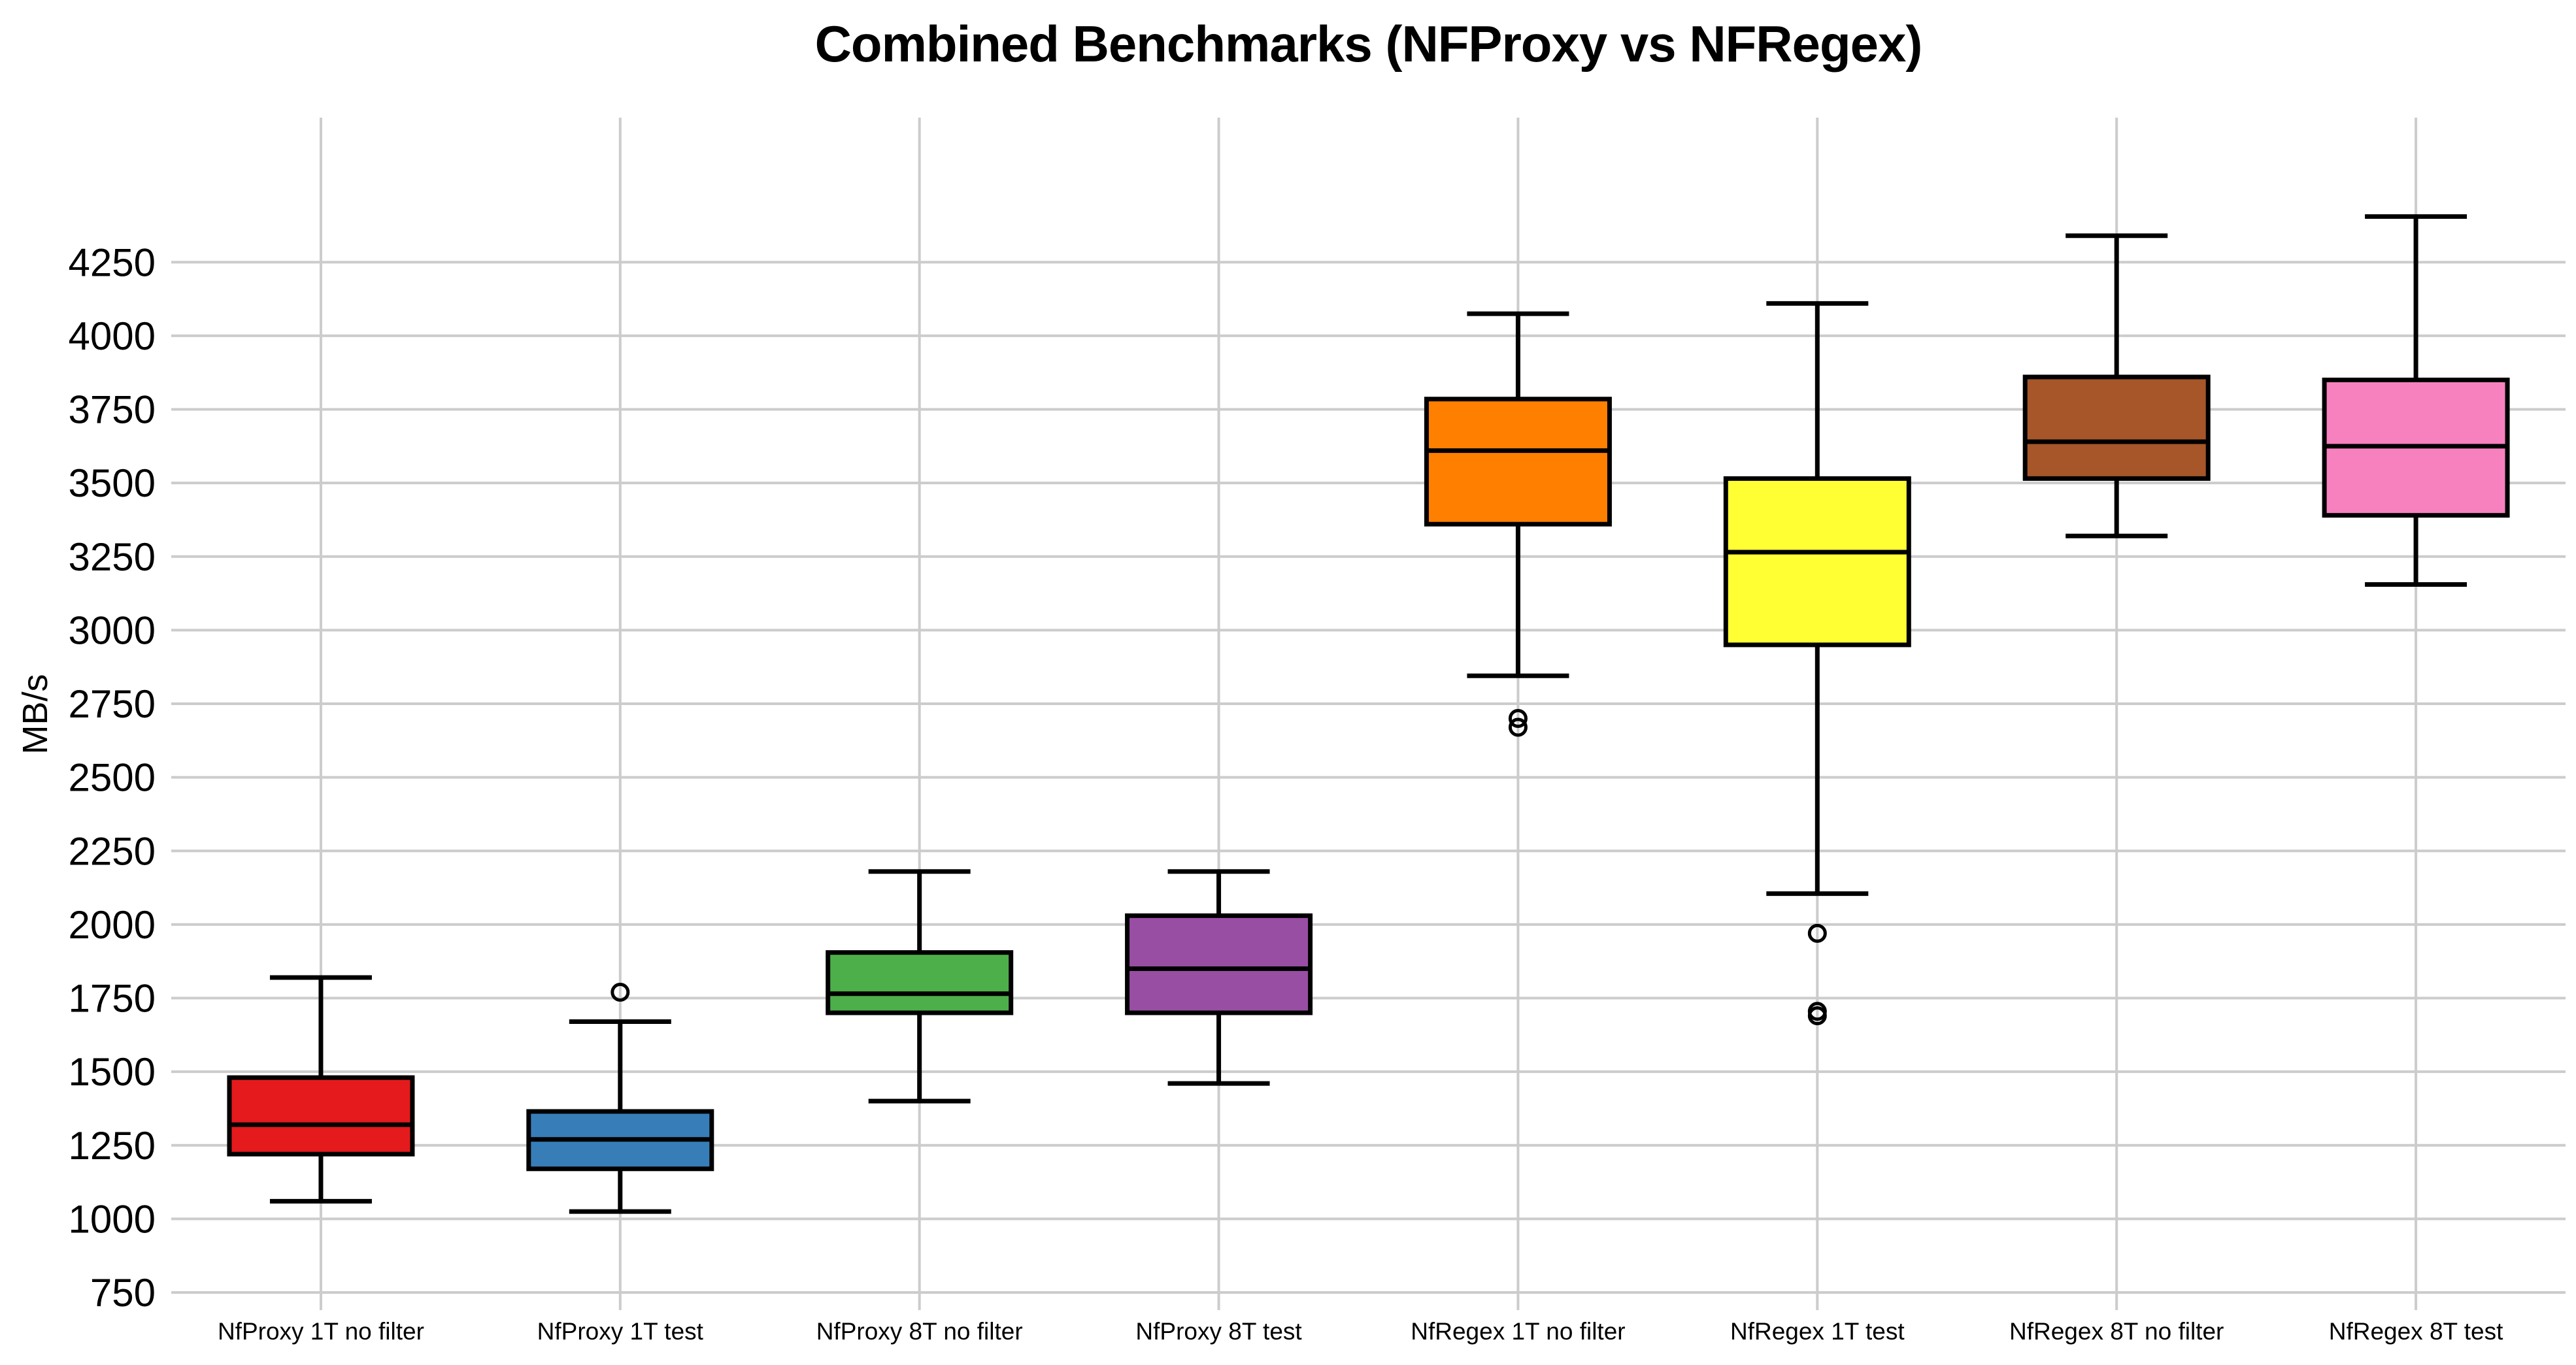  What do you see at coordinates (113, 630) in the screenshot?
I see `y-tick-label: 3000` at bounding box center [113, 630].